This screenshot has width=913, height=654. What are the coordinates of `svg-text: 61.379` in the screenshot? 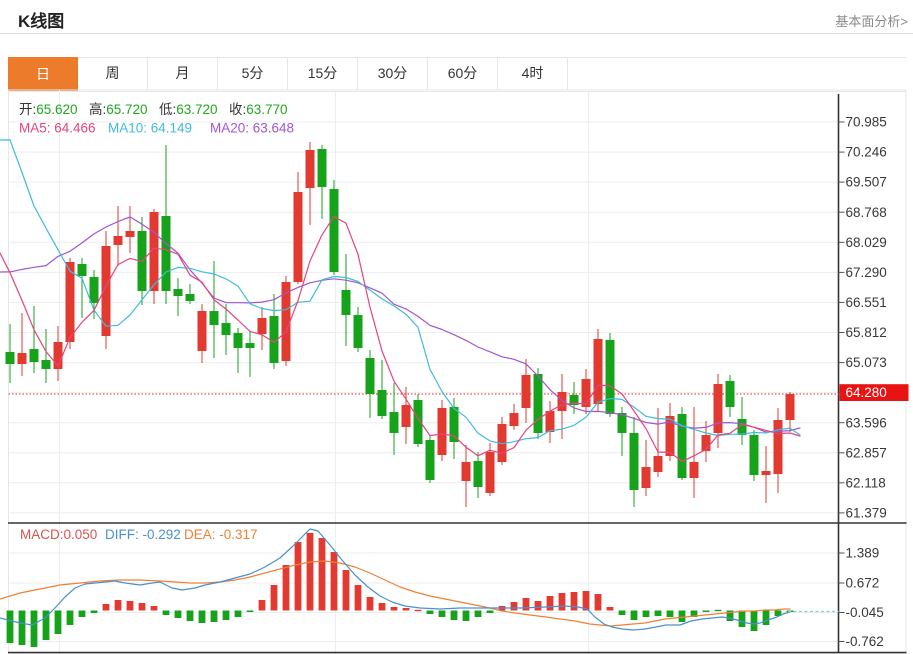 It's located at (866, 513).